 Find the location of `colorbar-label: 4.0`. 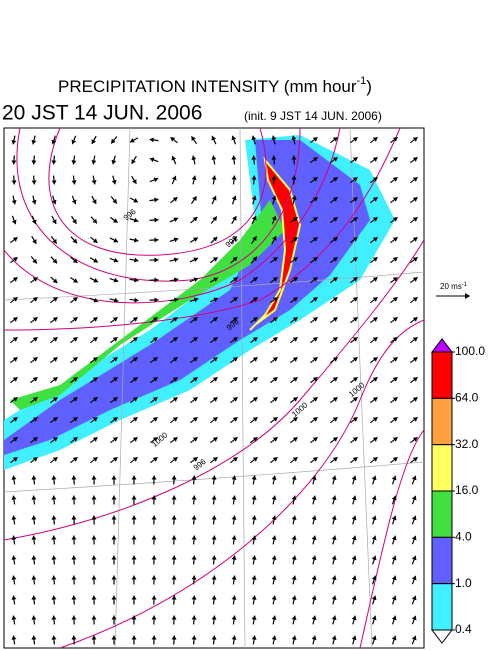

colorbar-label: 4.0 is located at coordinates (463, 537).